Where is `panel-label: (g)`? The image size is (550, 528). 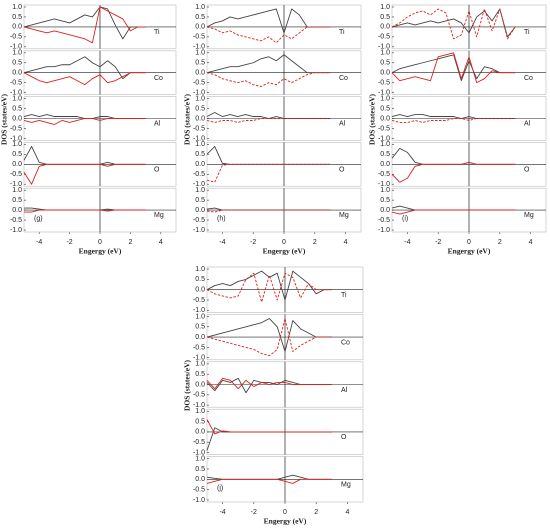
panel-label: (g) is located at coordinates (38, 219).